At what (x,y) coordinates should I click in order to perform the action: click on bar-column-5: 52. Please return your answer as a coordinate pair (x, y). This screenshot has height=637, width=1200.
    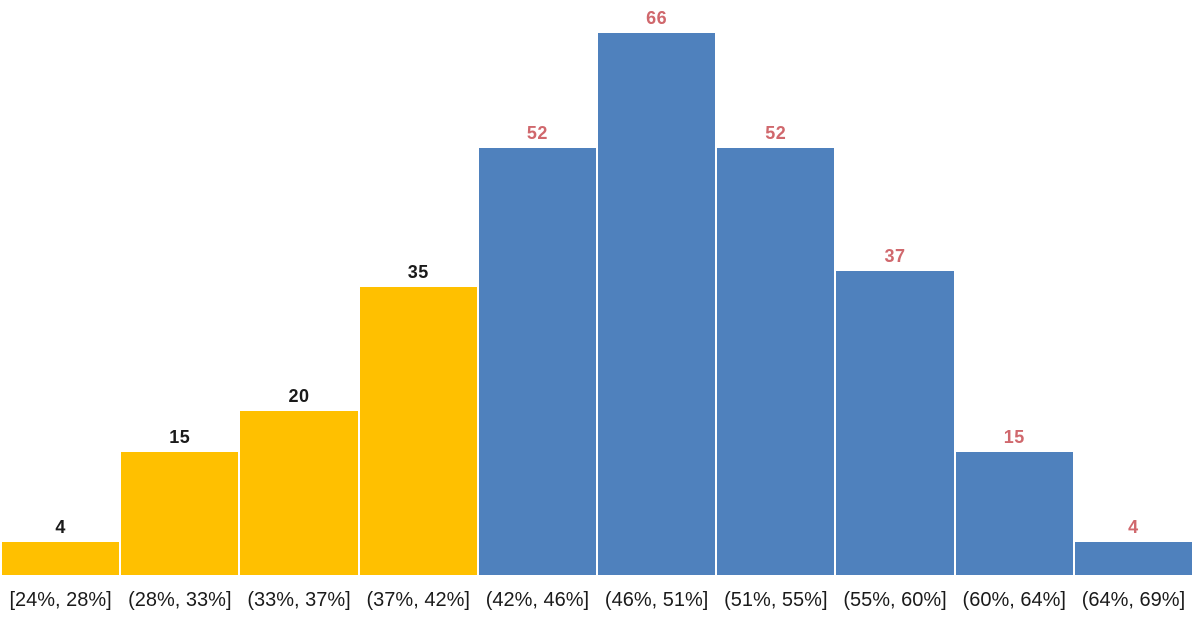
    Looking at the image, I should click on (537, 287).